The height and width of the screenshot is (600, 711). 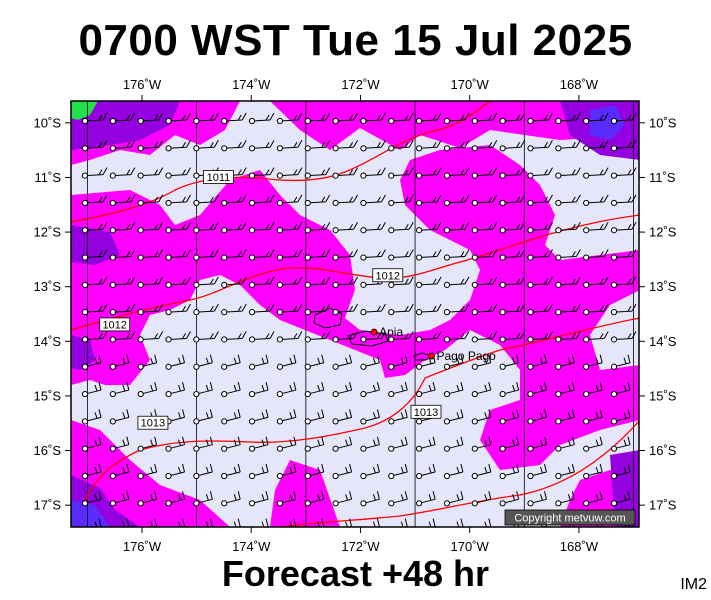 What do you see at coordinates (355, 40) in the screenshot?
I see `map-title: 0700 WST Tue 15 Jul 2025` at bounding box center [355, 40].